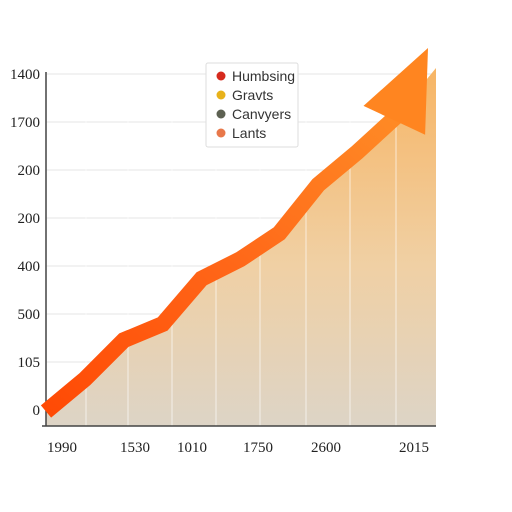 This screenshot has width=512, height=512. What do you see at coordinates (192, 448) in the screenshot?
I see `x-tick-label: 1010` at bounding box center [192, 448].